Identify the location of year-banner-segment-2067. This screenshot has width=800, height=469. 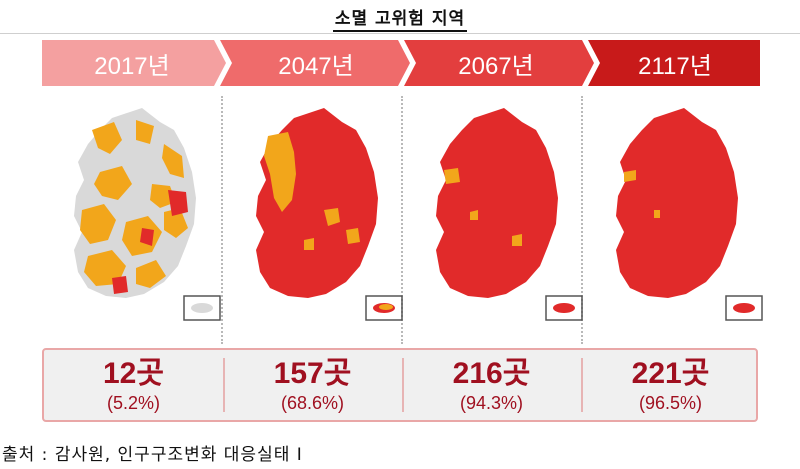
(499, 63).